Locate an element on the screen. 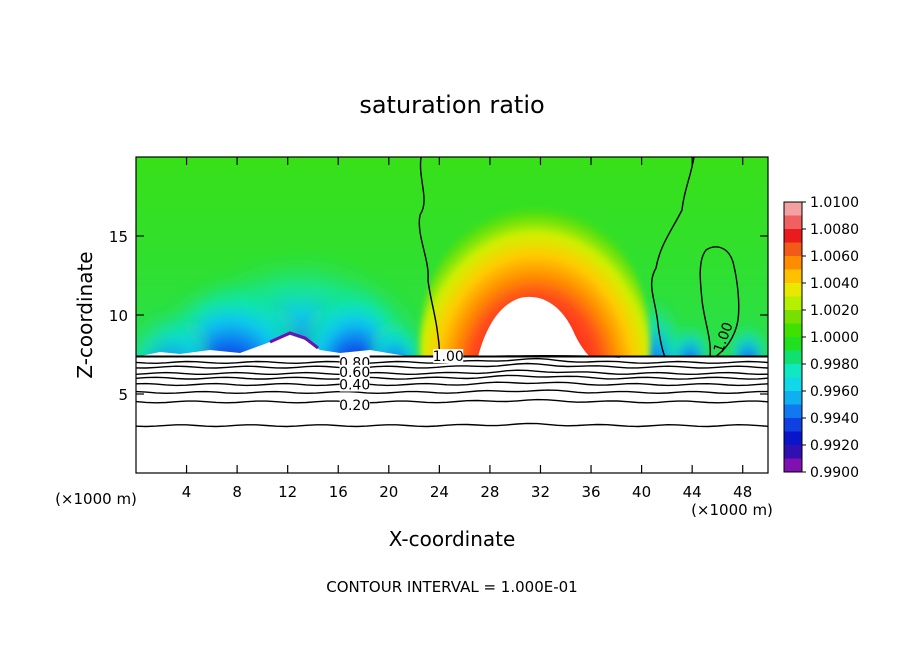 The image size is (904, 654). x-tick-label-0: 4 is located at coordinates (187, 492).